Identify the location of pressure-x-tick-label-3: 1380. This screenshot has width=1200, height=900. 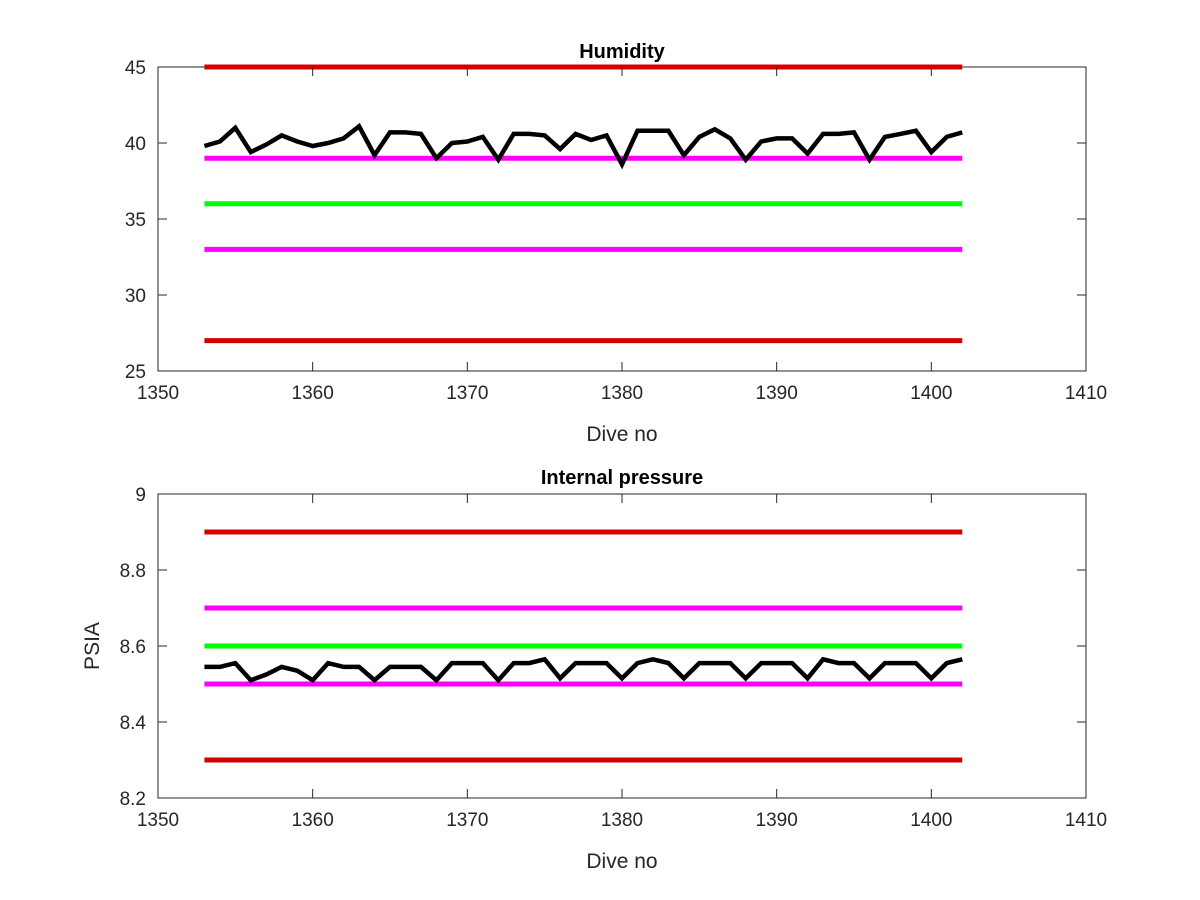
(622, 820).